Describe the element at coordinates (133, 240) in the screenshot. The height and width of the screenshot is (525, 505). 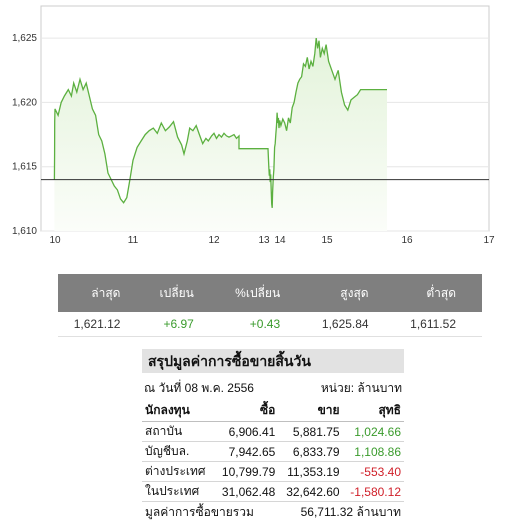
I see `x-tick-label: 11` at that location.